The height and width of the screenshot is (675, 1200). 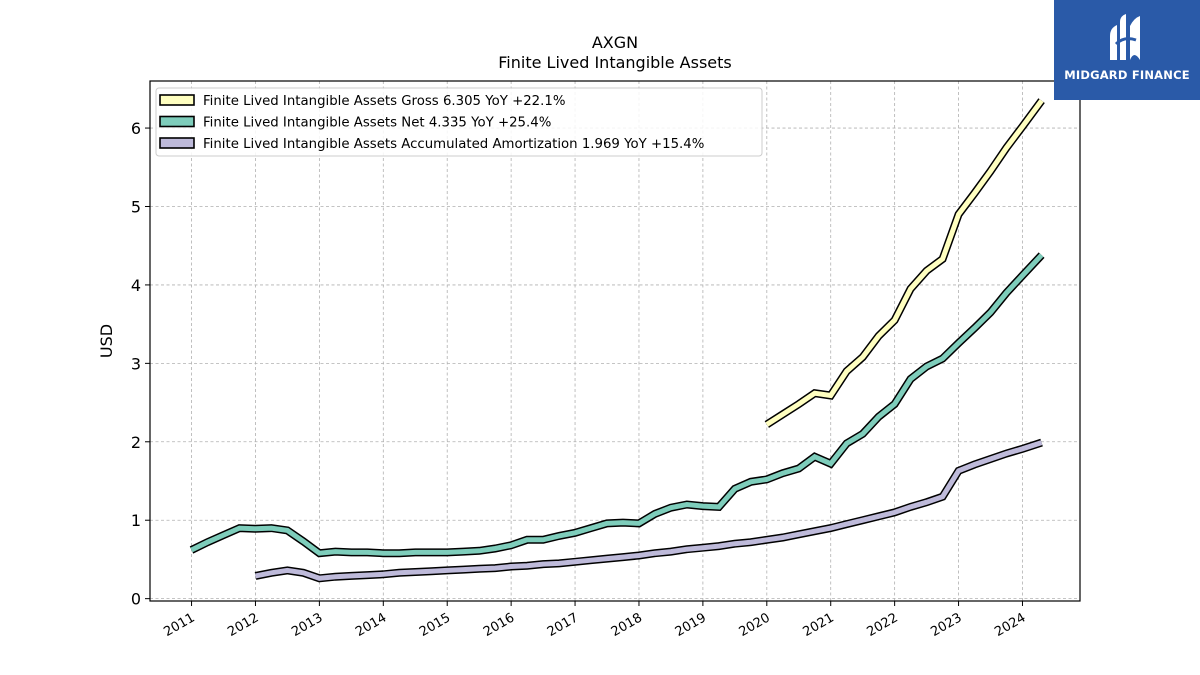 What do you see at coordinates (136, 442) in the screenshot?
I see `y-tick-label: 2` at bounding box center [136, 442].